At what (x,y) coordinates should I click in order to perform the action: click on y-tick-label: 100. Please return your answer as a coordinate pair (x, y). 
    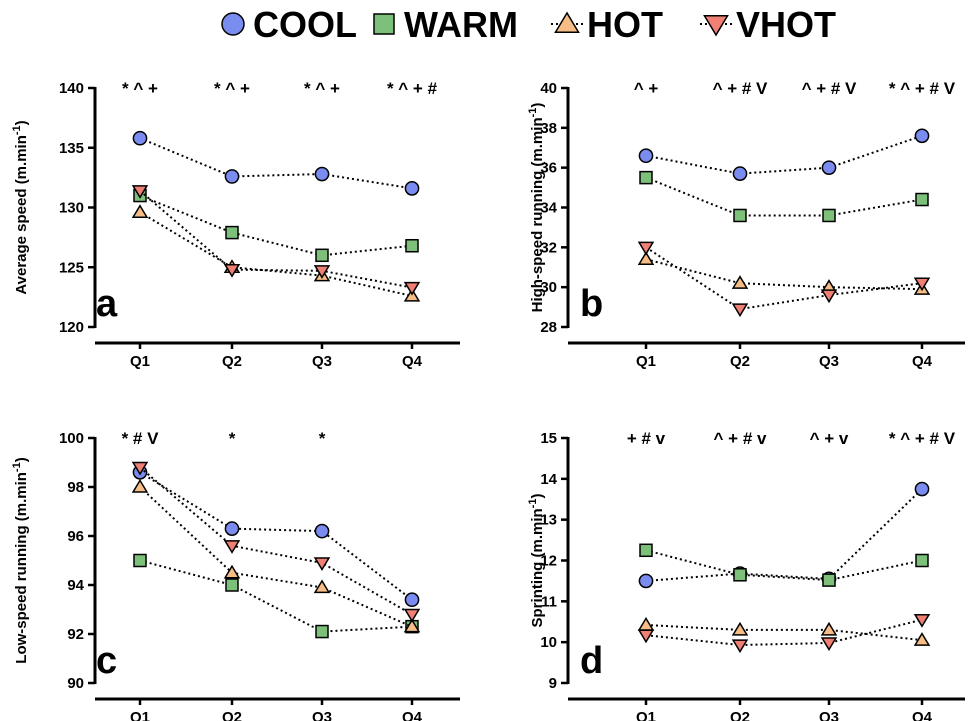
    Looking at the image, I should click on (71, 438).